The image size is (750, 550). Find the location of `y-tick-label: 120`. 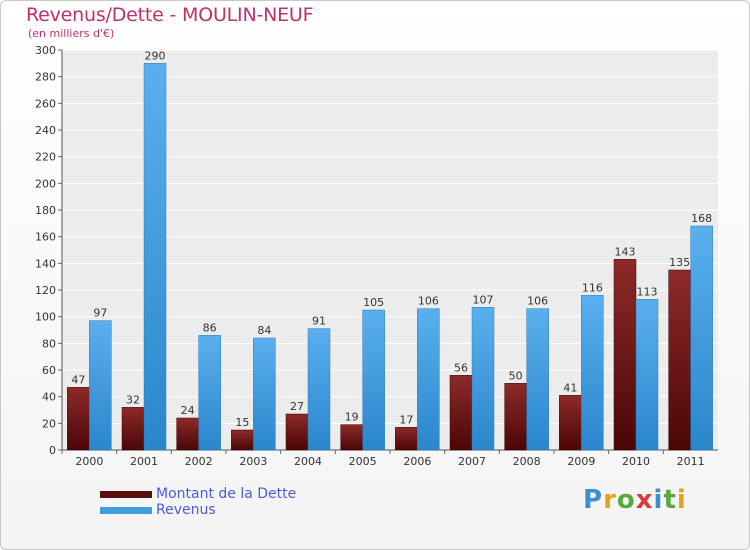

y-tick-label: 120 is located at coordinates (45, 290).